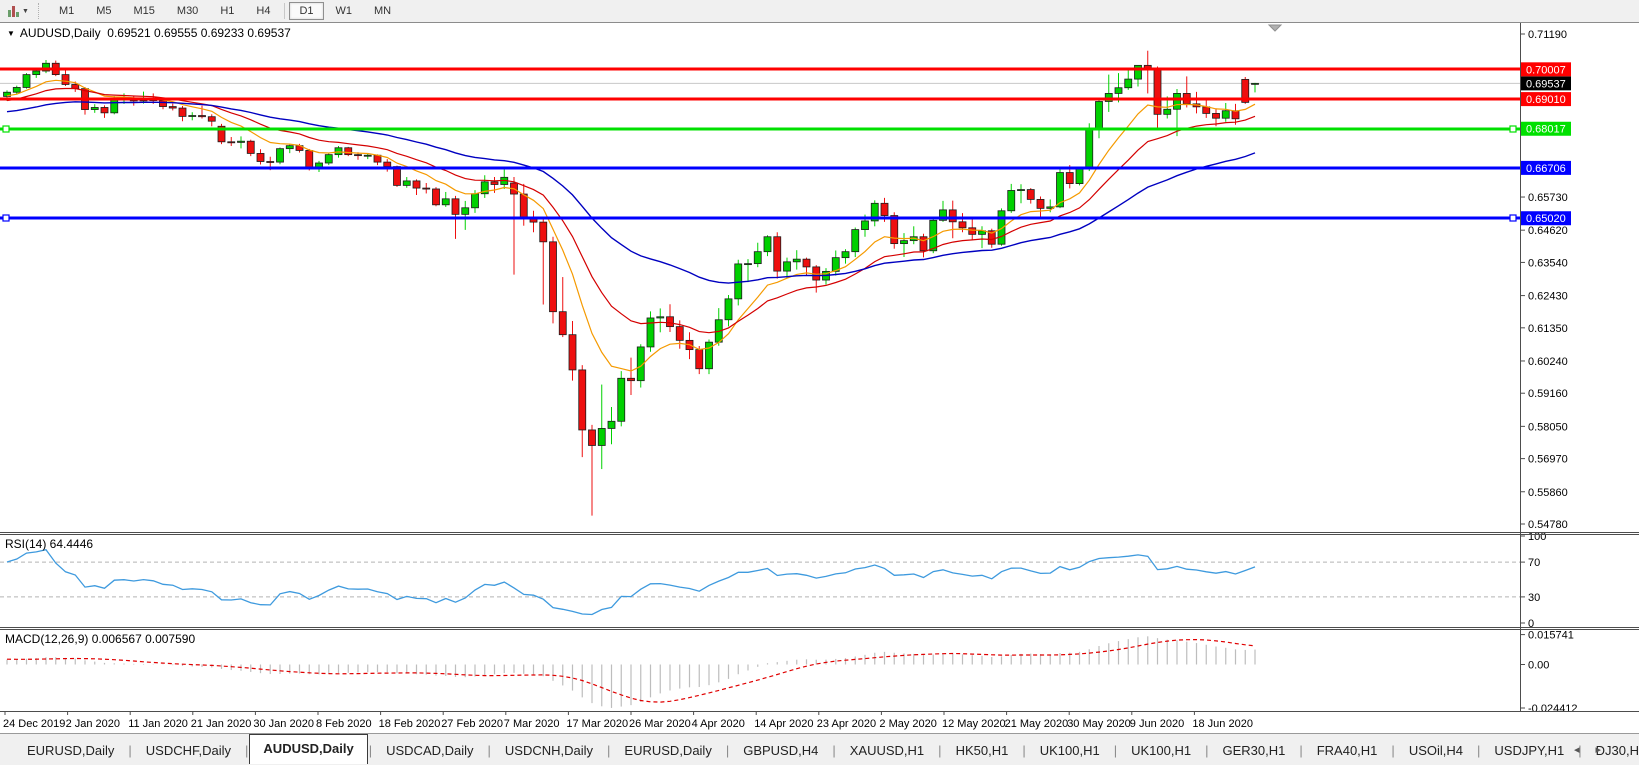 This screenshot has width=1639, height=765. What do you see at coordinates (1548, 198) in the screenshot?
I see `svg-text: 0.65730` at bounding box center [1548, 198].